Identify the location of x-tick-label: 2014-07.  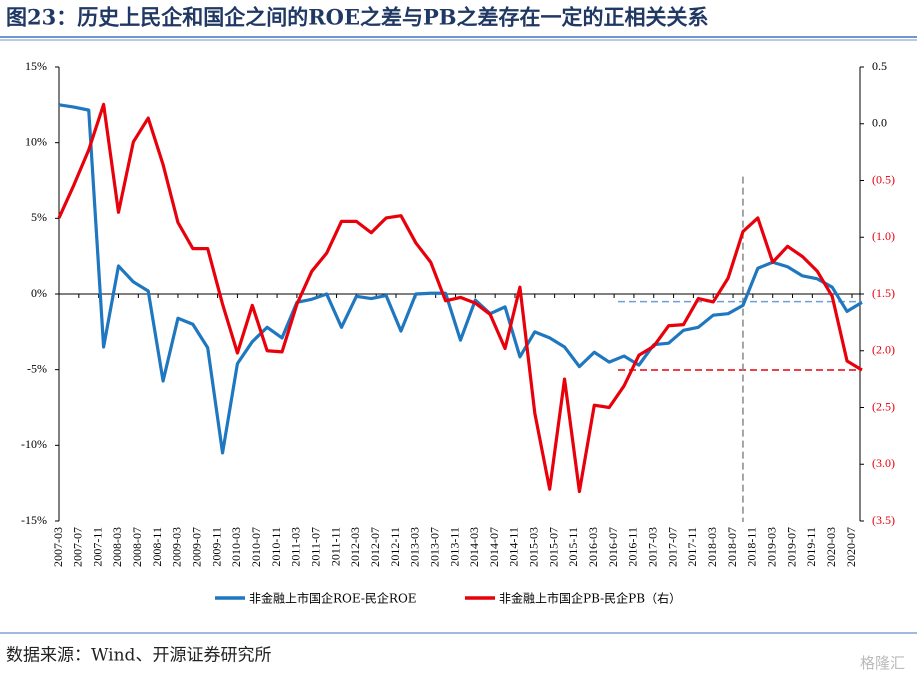
(494, 547).